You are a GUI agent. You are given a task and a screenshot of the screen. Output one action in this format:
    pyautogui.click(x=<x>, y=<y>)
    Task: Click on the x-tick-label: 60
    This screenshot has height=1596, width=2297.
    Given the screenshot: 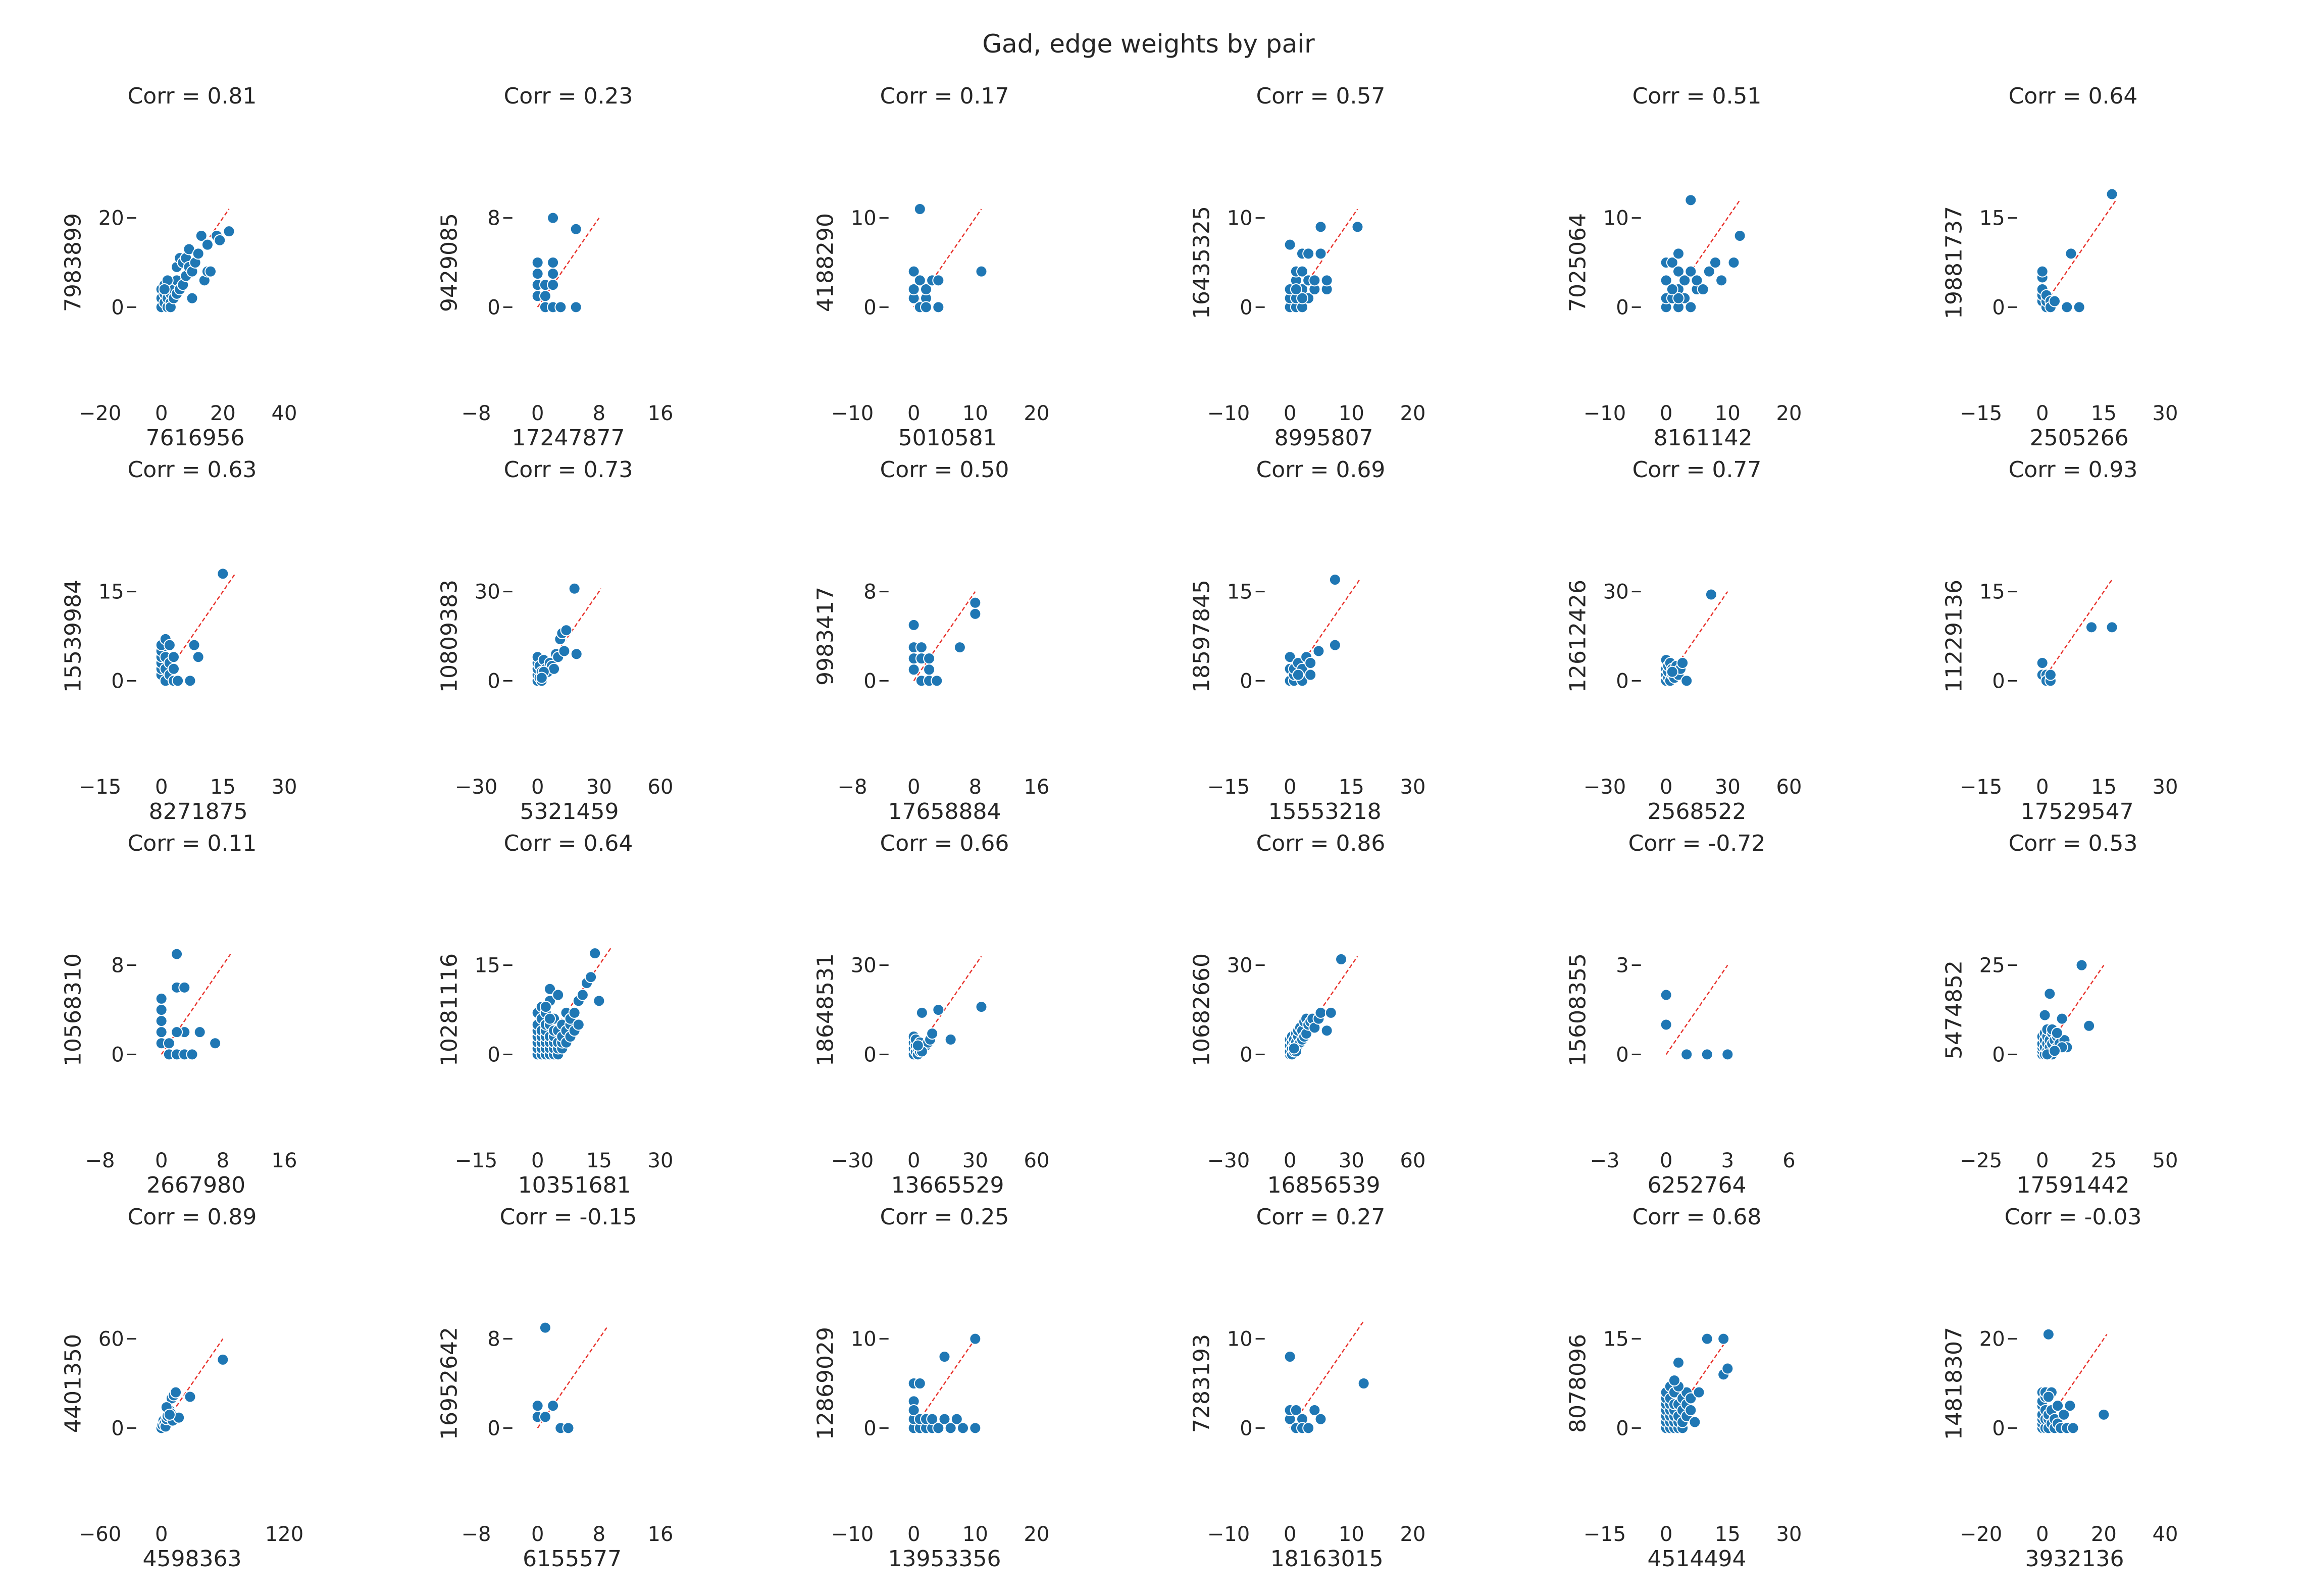 What is the action you would take?
    pyautogui.click(x=661, y=787)
    